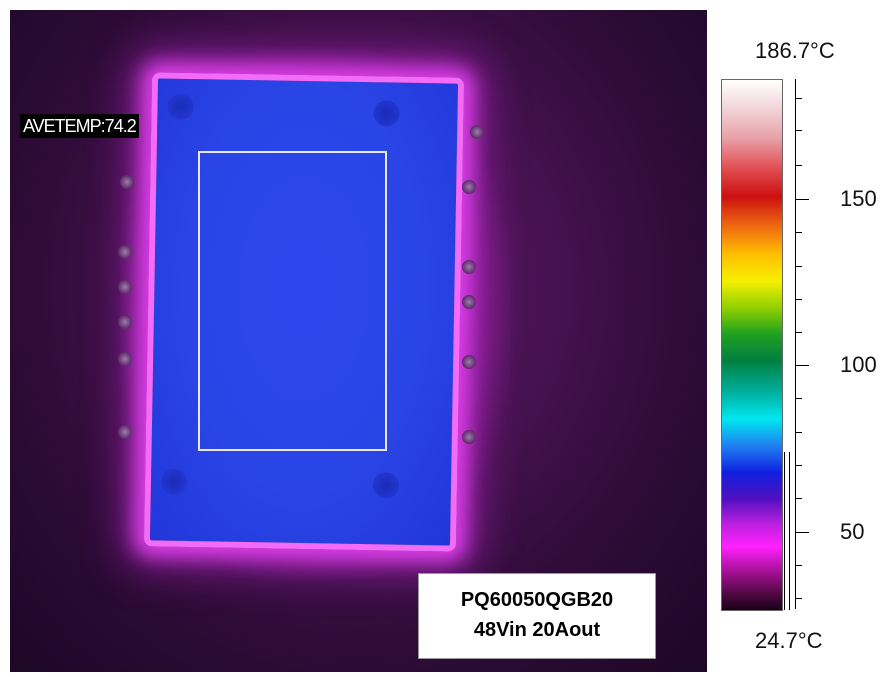  Describe the element at coordinates (292, 301) in the screenshot. I see `measurement-roi-box` at that location.